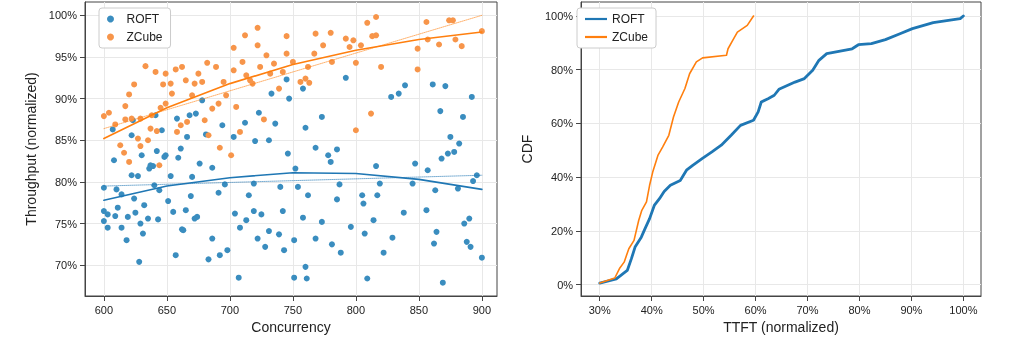  I want to click on y-axis-title: CDF, so click(527, 149).